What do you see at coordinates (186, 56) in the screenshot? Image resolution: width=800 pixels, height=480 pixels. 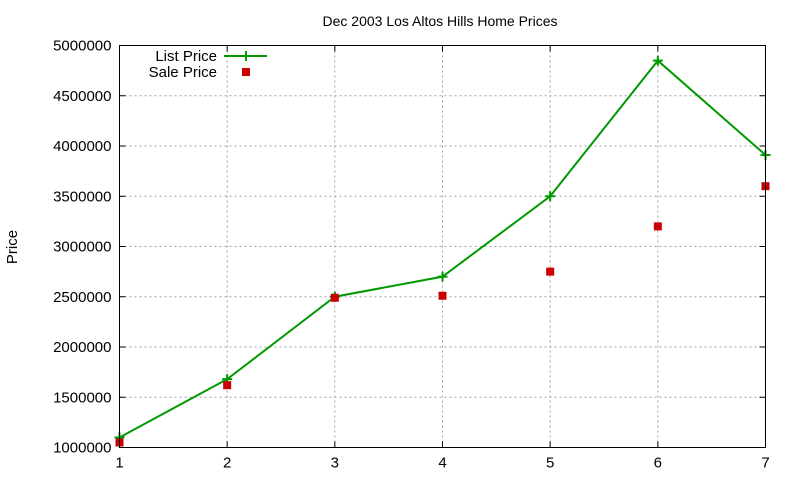 I see `legend-label: List Price` at bounding box center [186, 56].